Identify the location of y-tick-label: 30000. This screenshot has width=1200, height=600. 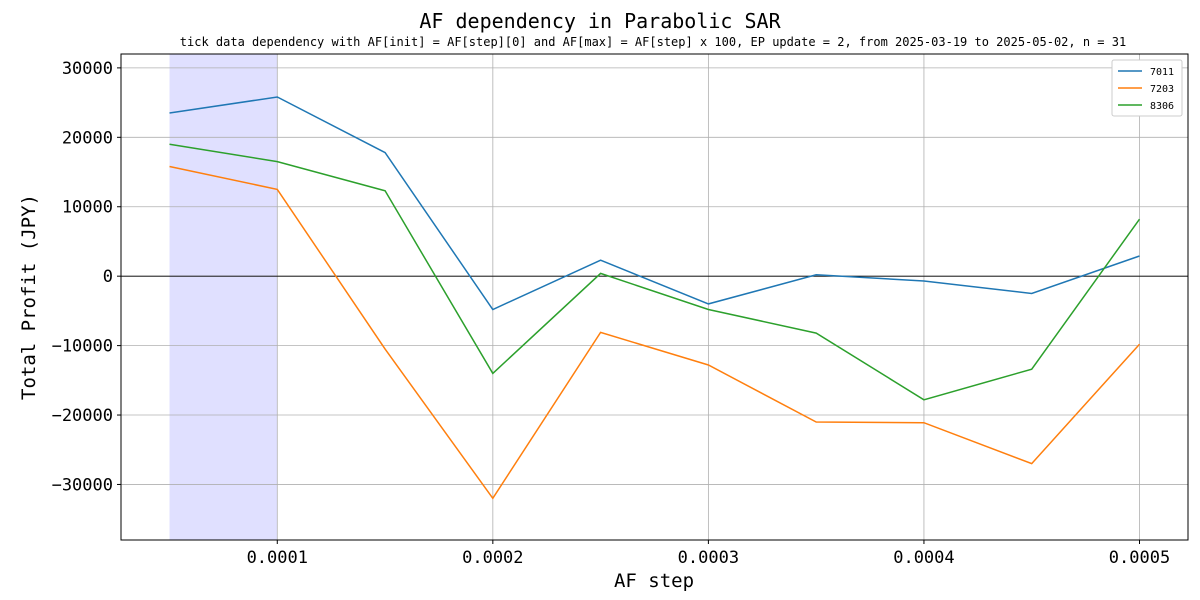
(87, 69).